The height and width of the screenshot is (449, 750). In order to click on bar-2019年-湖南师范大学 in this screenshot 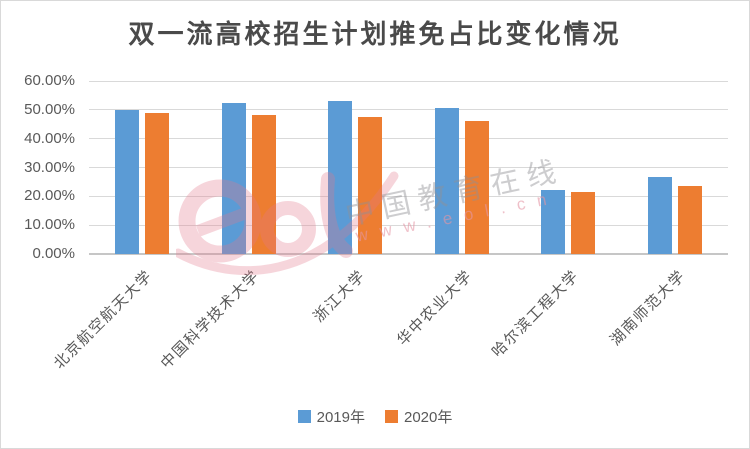, I will do `click(659, 215)`.